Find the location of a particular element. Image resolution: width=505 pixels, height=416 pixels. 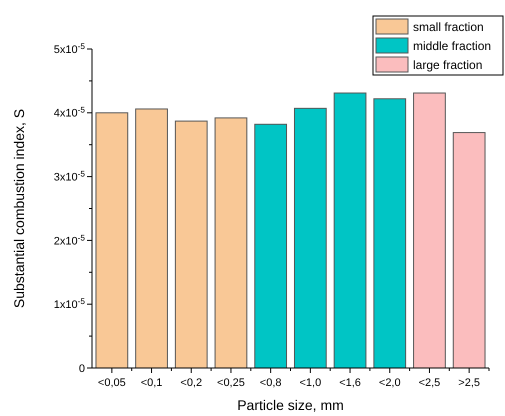

x-tick-label: <2,0 is located at coordinates (389, 383).